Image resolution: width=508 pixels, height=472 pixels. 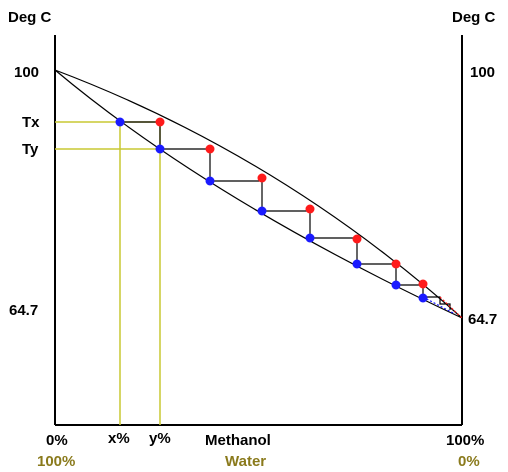 I want to click on left-unit-label: Deg C, so click(x=30, y=17).